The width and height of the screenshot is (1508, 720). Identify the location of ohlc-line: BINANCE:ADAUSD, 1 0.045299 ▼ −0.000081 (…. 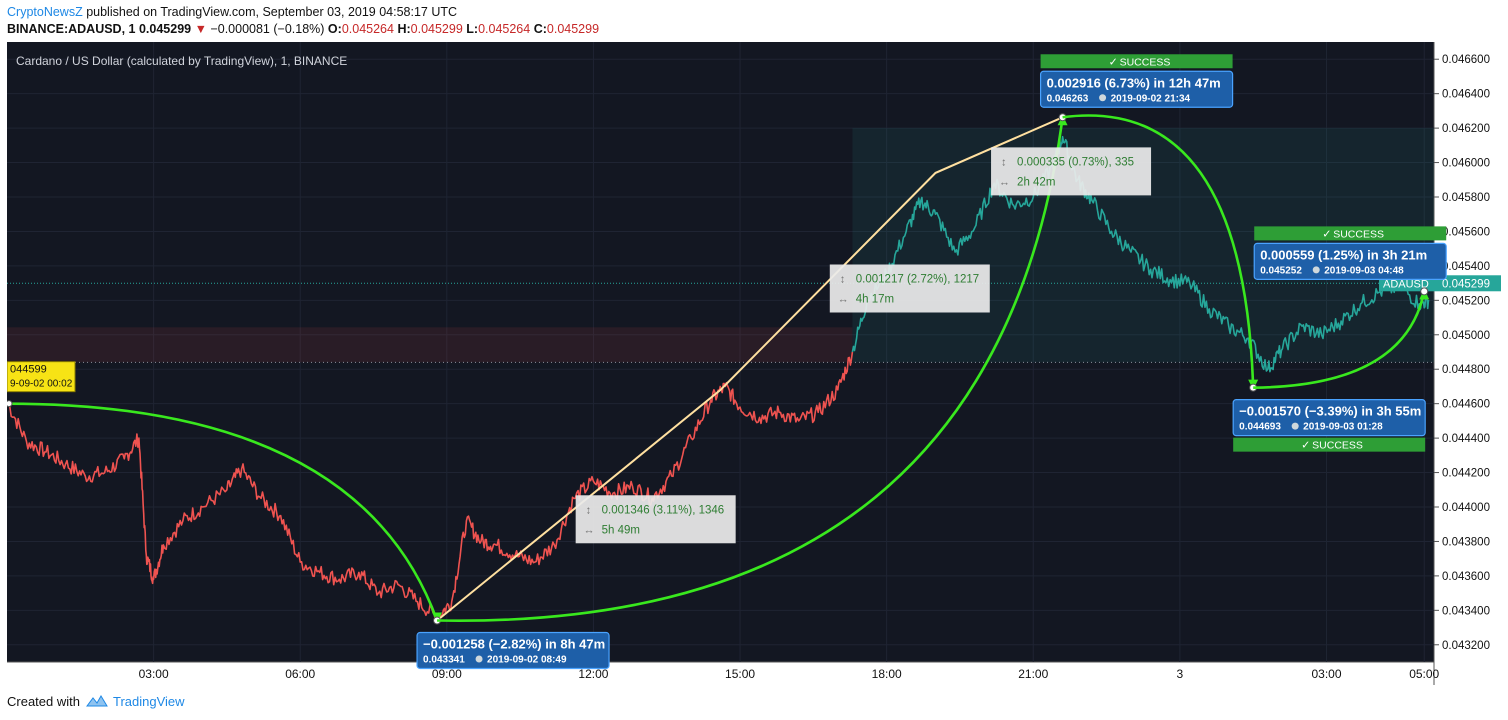
(303, 29).